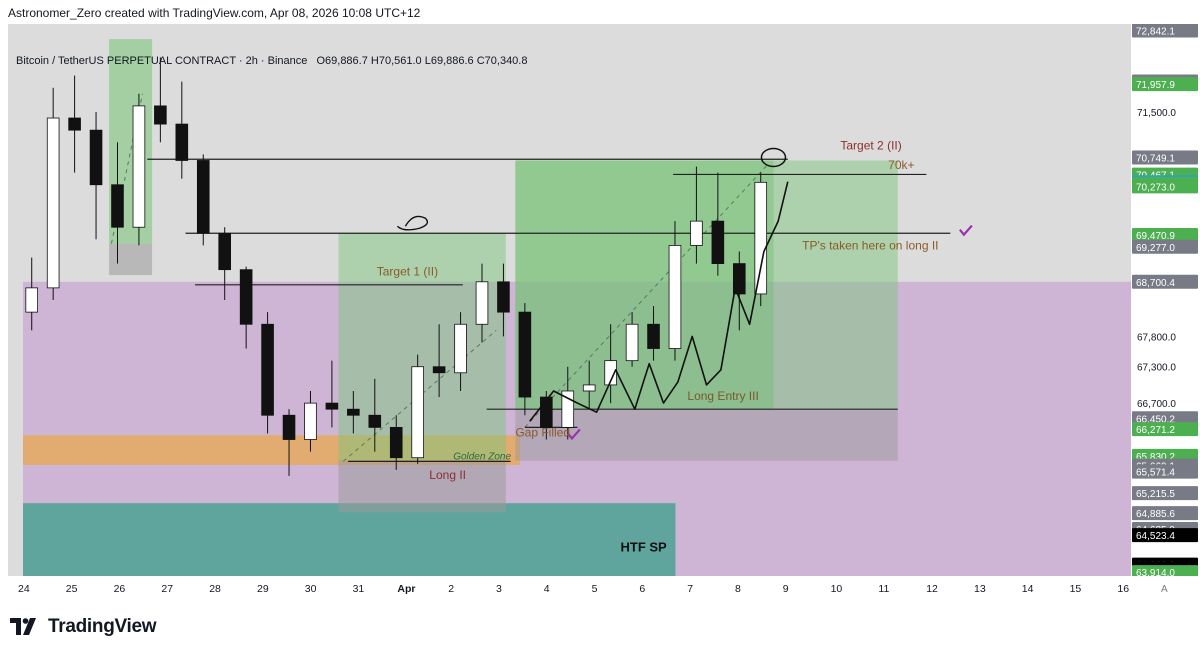  I want to click on price-tag: 66,450.2, so click(1155, 419).